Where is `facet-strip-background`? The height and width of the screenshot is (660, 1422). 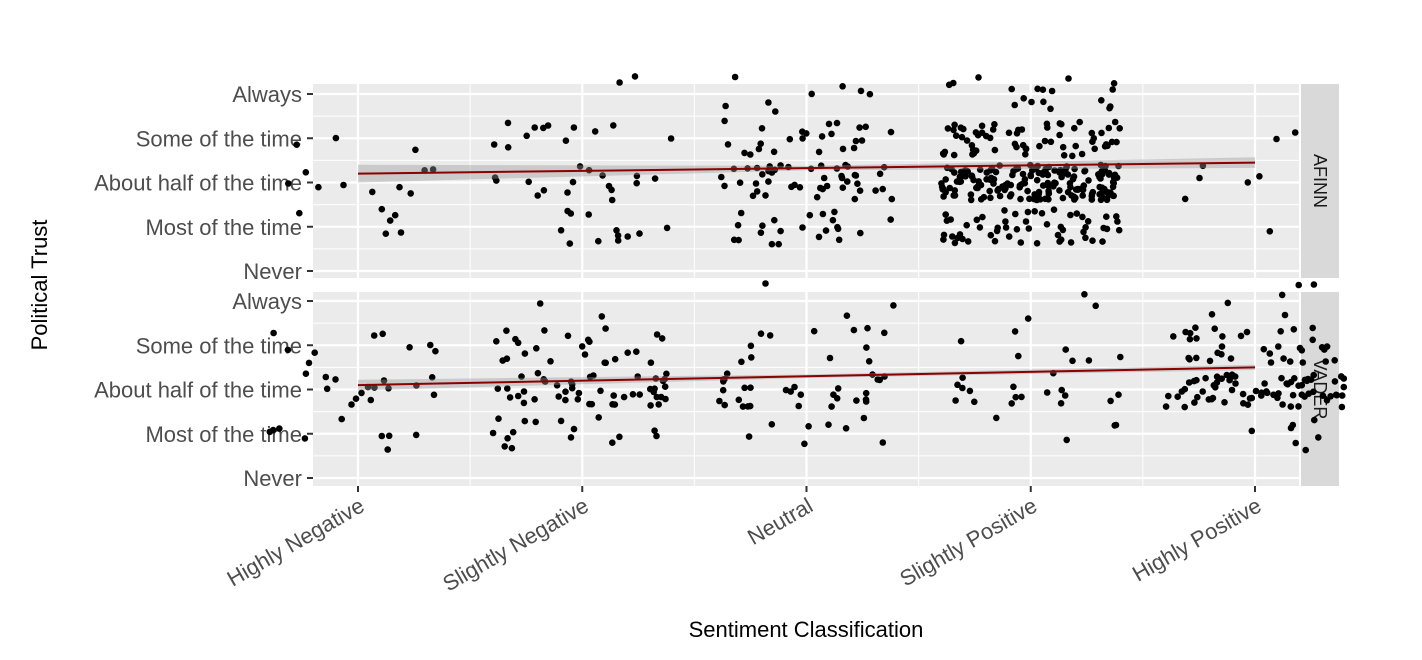 facet-strip-background is located at coordinates (1320, 389).